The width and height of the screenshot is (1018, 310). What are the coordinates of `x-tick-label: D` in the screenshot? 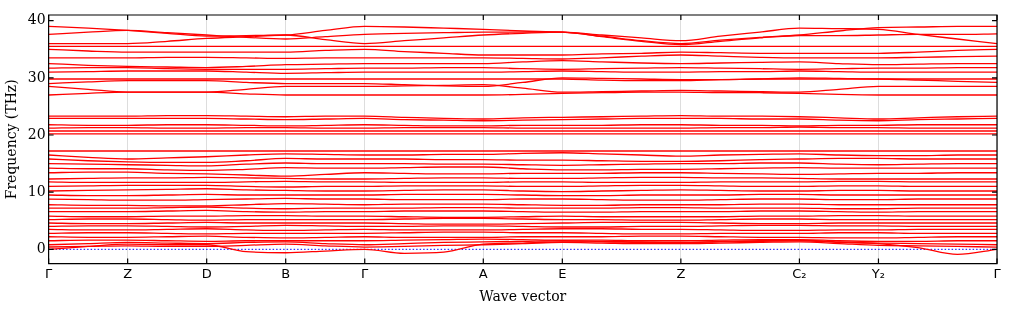 It's located at (206, 273).